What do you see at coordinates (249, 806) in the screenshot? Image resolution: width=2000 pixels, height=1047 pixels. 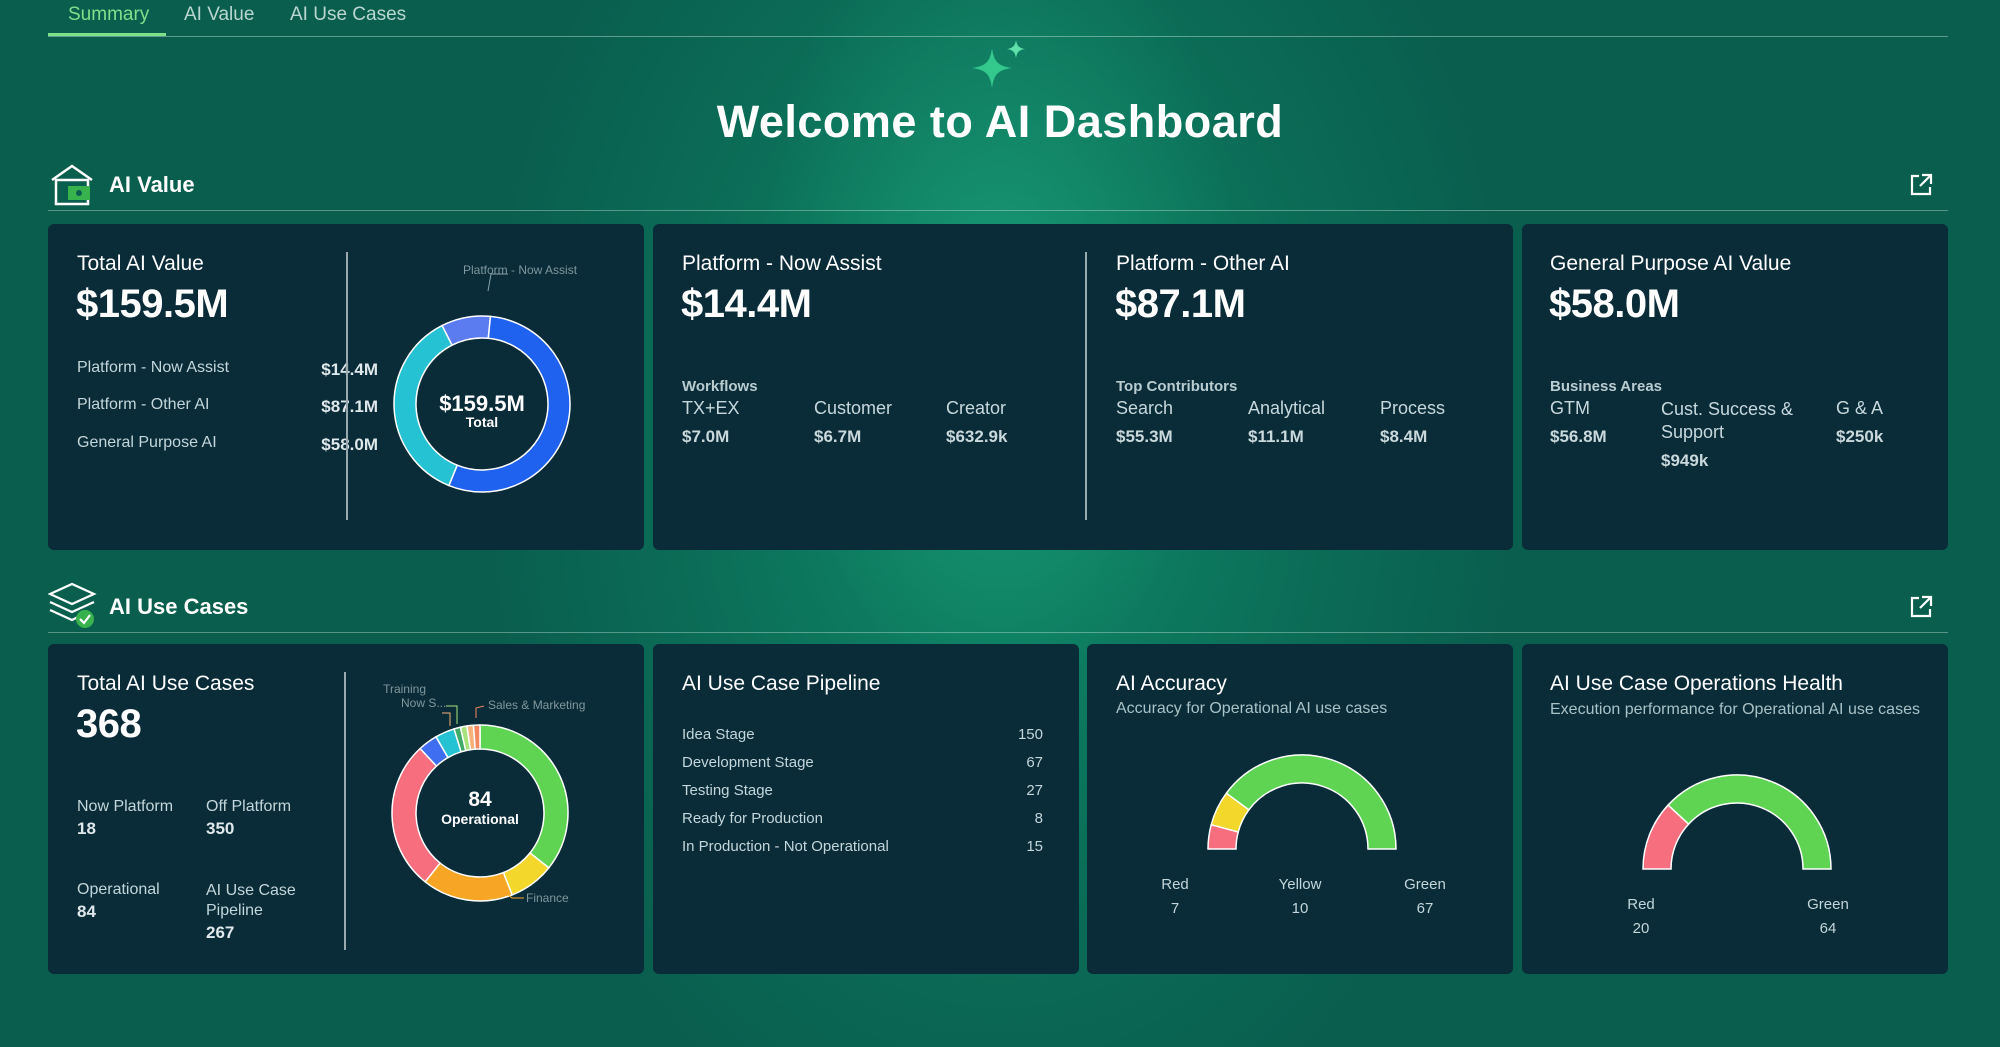 I see `stat-label: Off Platform` at bounding box center [249, 806].